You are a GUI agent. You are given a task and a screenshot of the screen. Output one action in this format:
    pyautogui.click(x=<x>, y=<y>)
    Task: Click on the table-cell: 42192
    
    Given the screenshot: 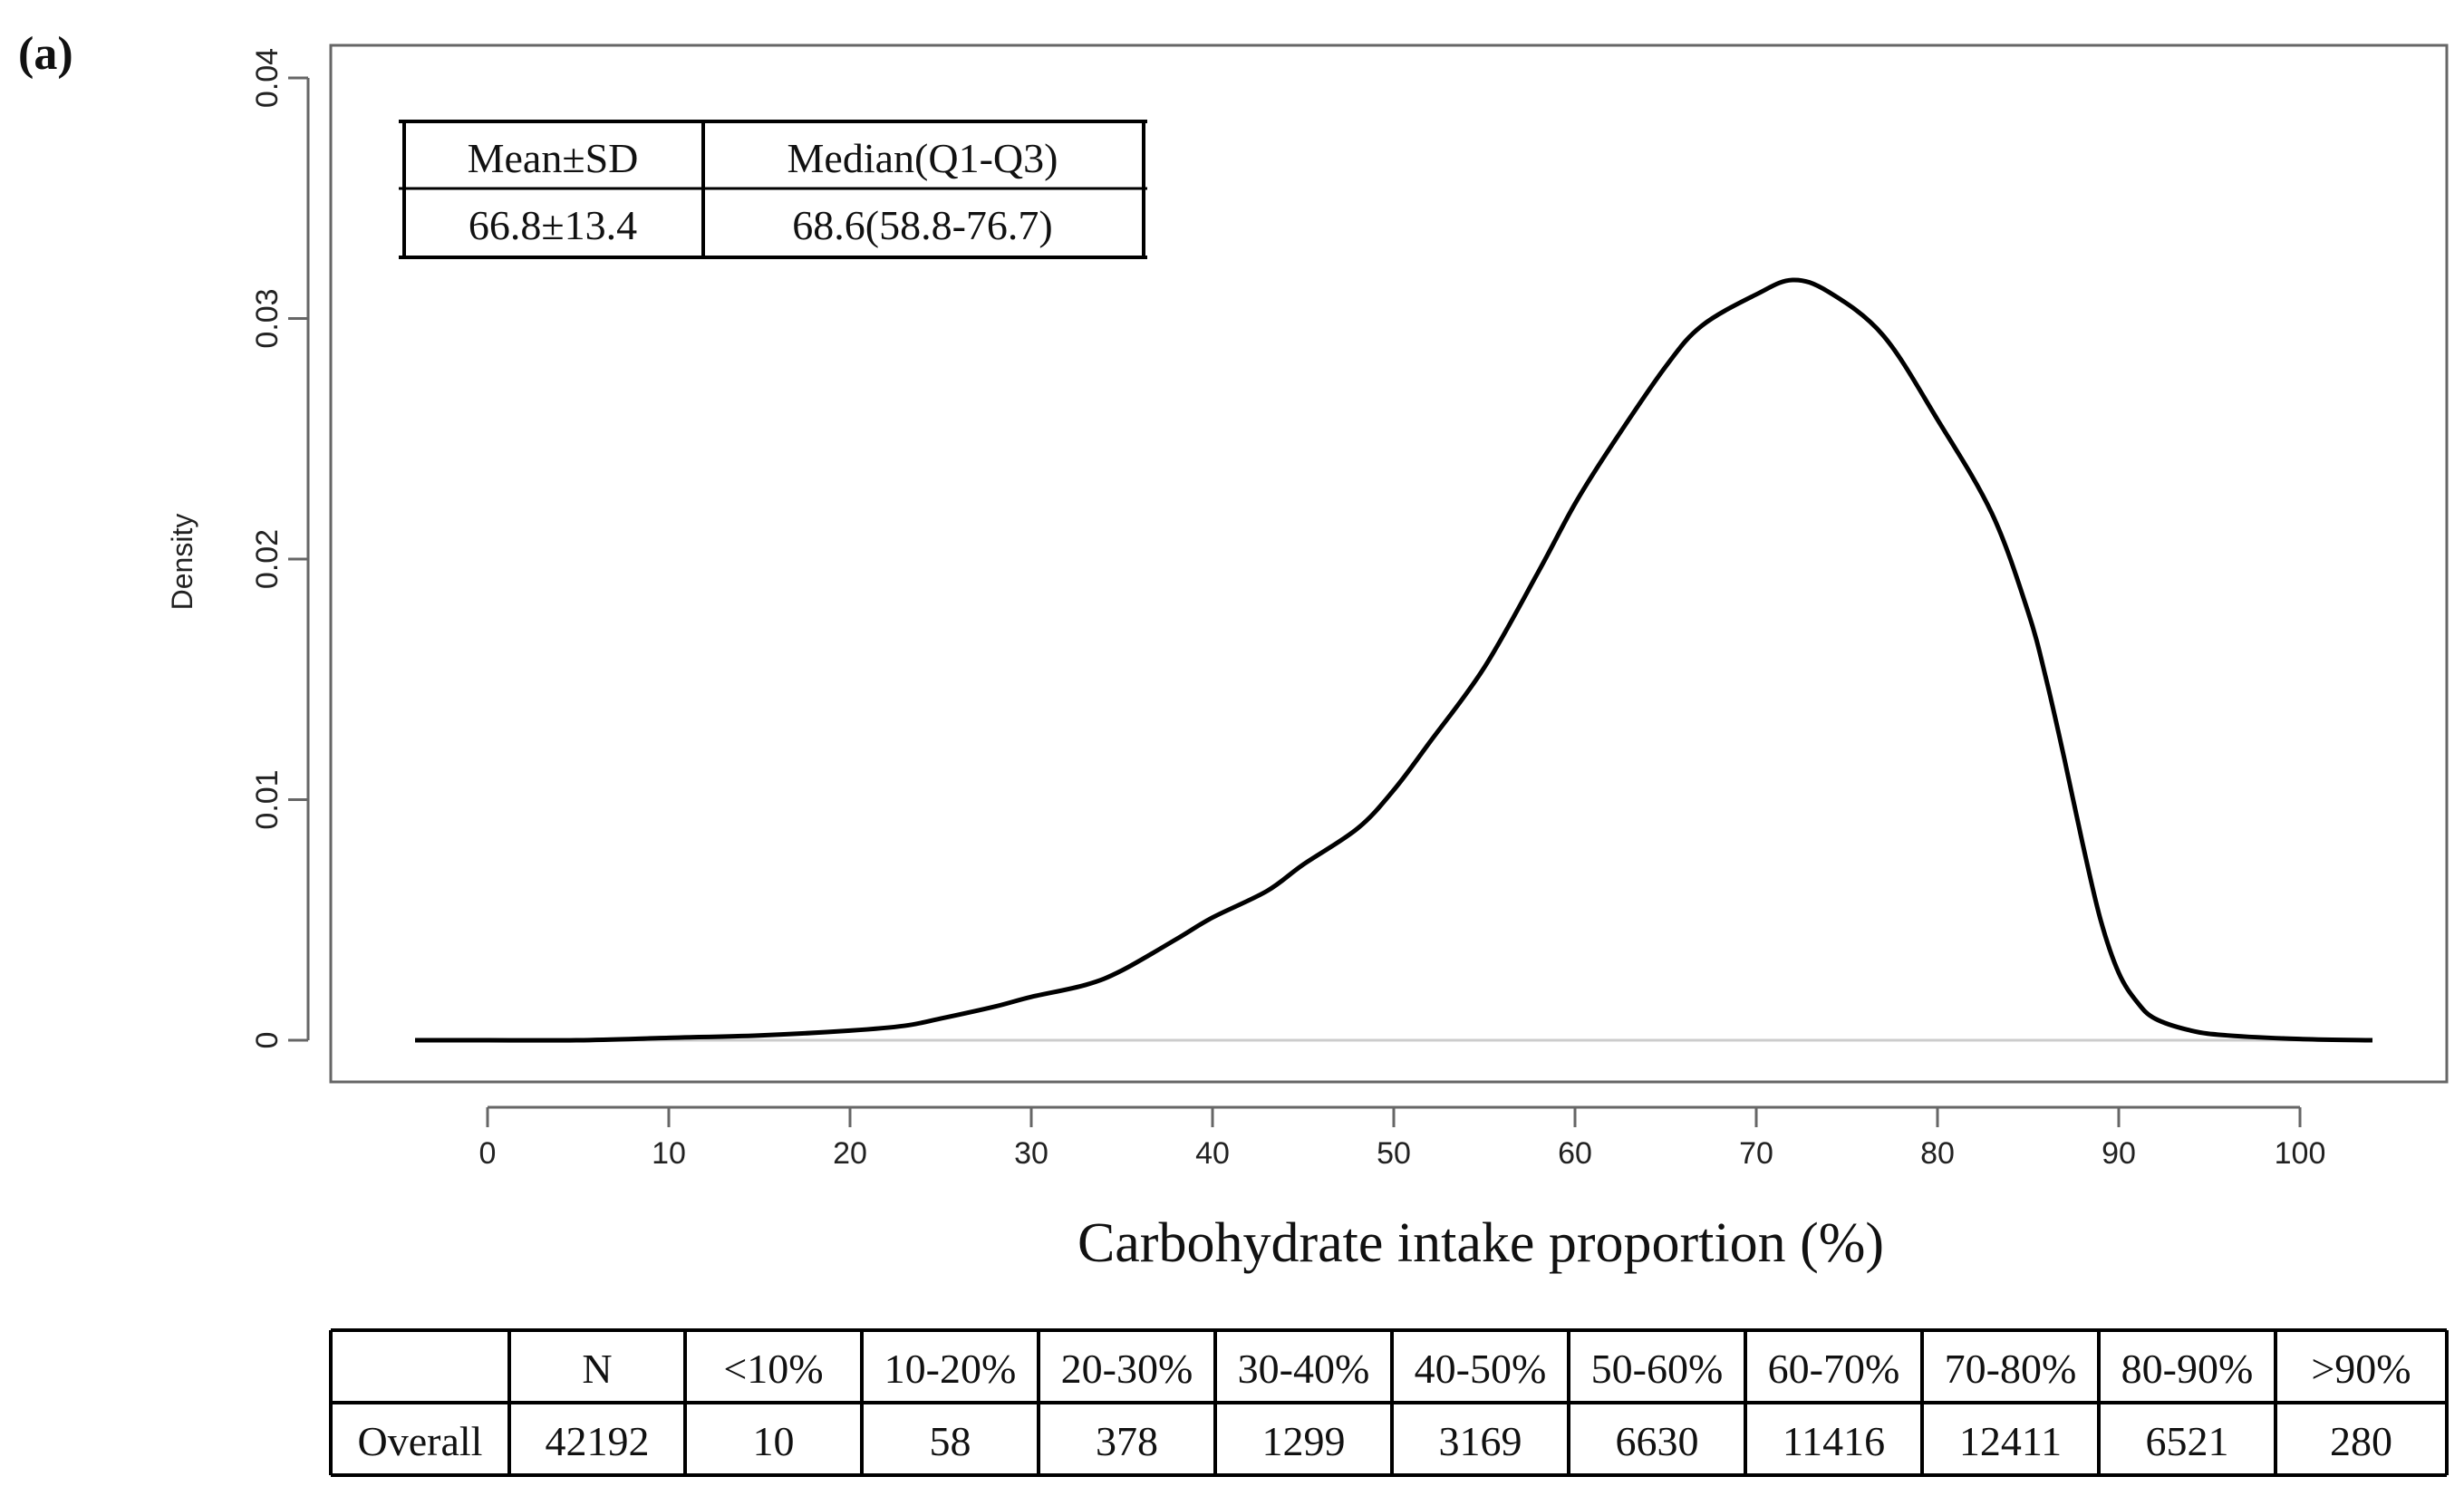 What is the action you would take?
    pyautogui.click(x=598, y=1441)
    